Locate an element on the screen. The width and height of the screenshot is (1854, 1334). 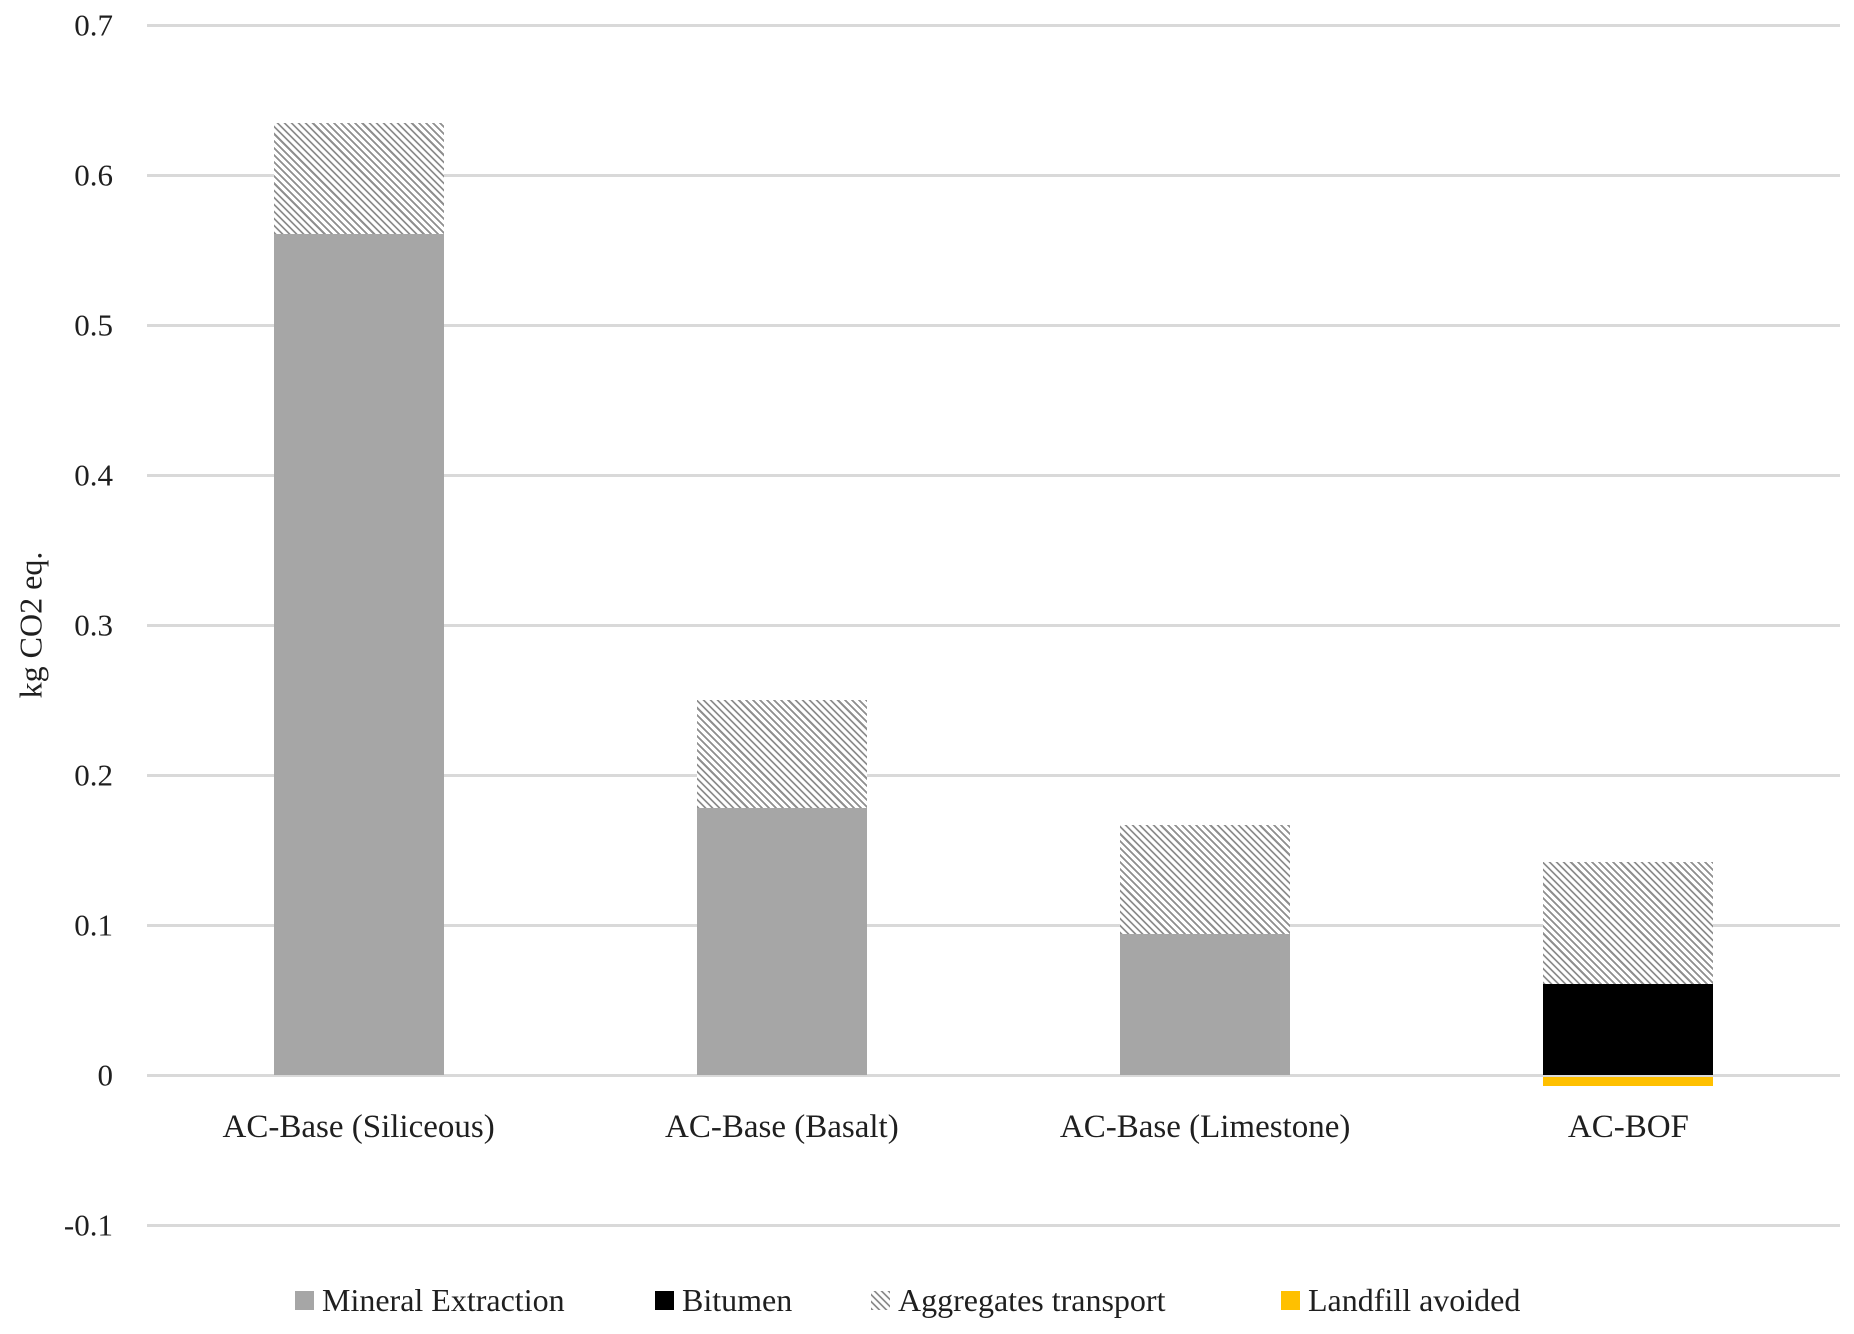
legend-item-bitumen: Bitumen is located at coordinates (723, 1300).